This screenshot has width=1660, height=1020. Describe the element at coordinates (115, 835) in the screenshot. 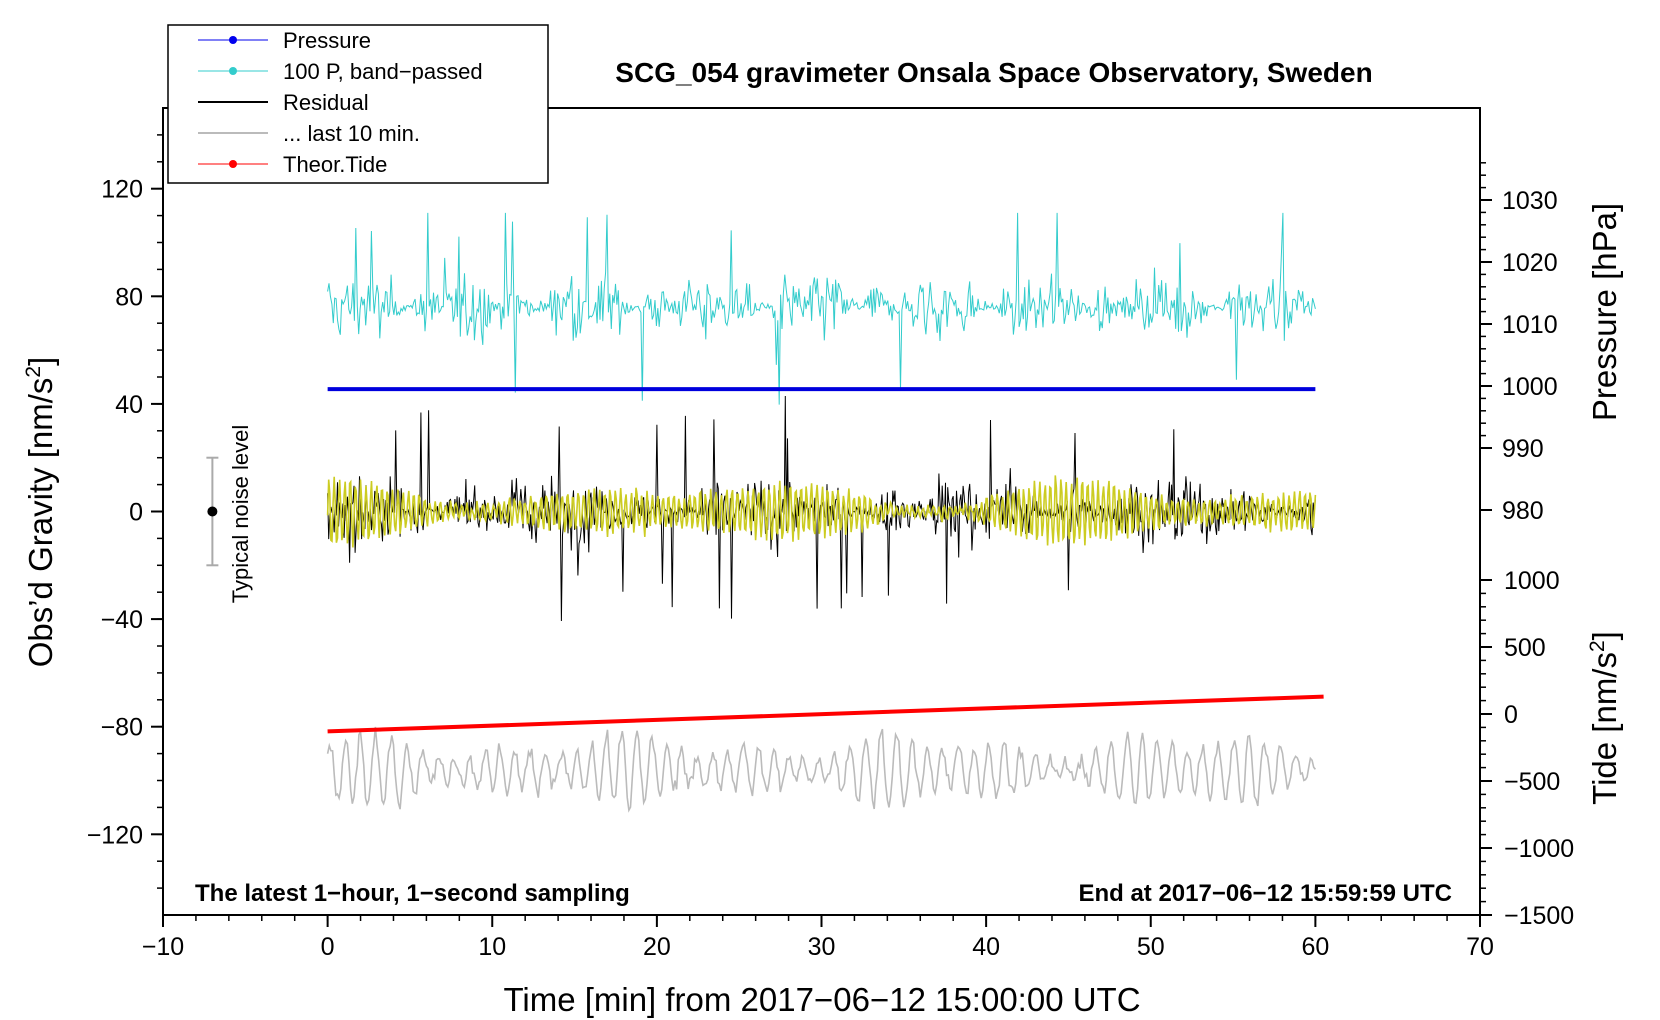

I see `y-tick-label: −120` at that location.